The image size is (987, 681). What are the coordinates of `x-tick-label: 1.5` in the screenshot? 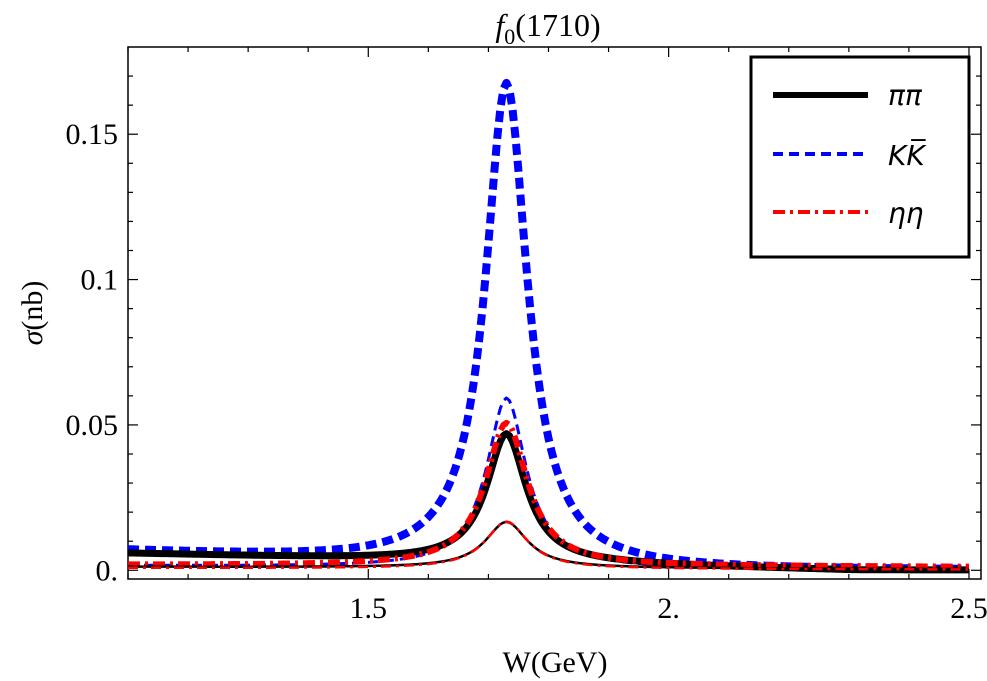 It's located at (369, 608).